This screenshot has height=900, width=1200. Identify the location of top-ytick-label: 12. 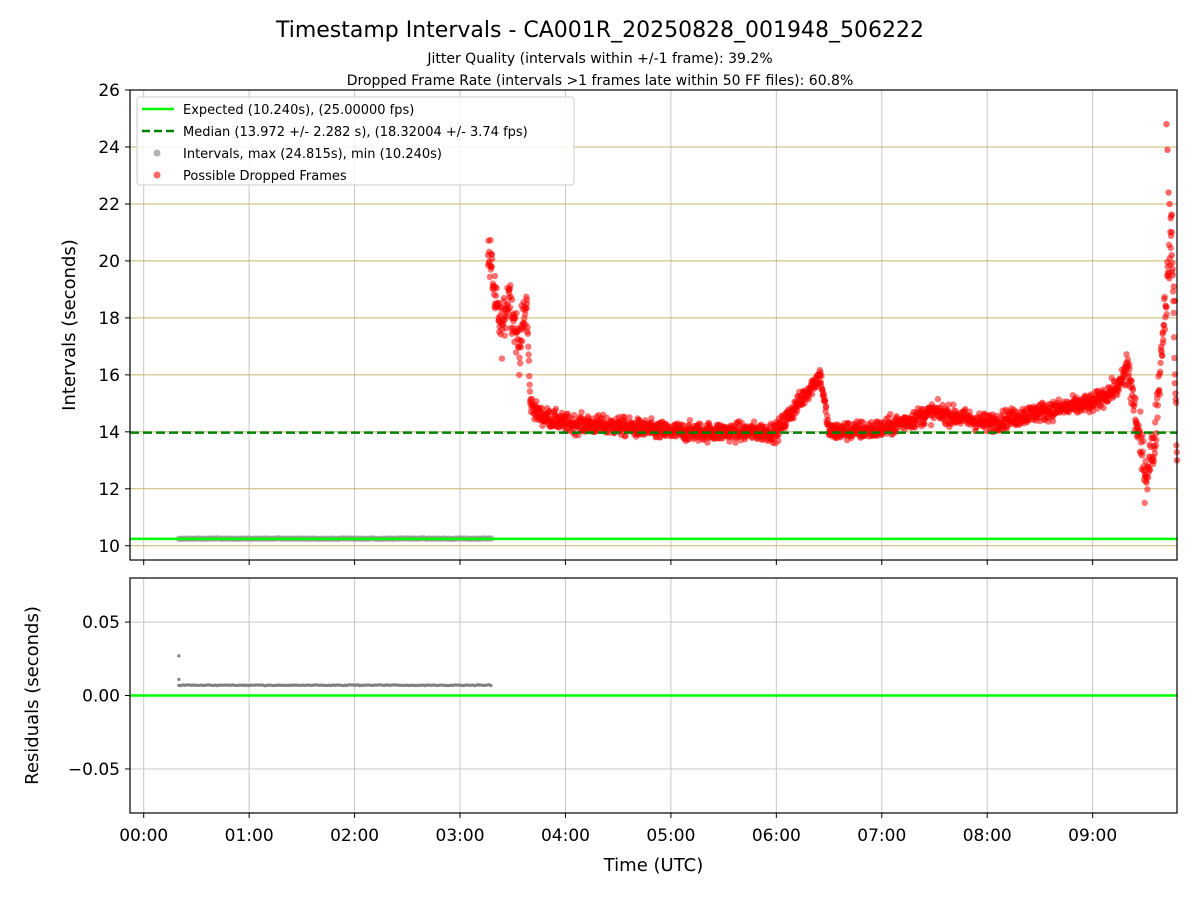
(109, 490).